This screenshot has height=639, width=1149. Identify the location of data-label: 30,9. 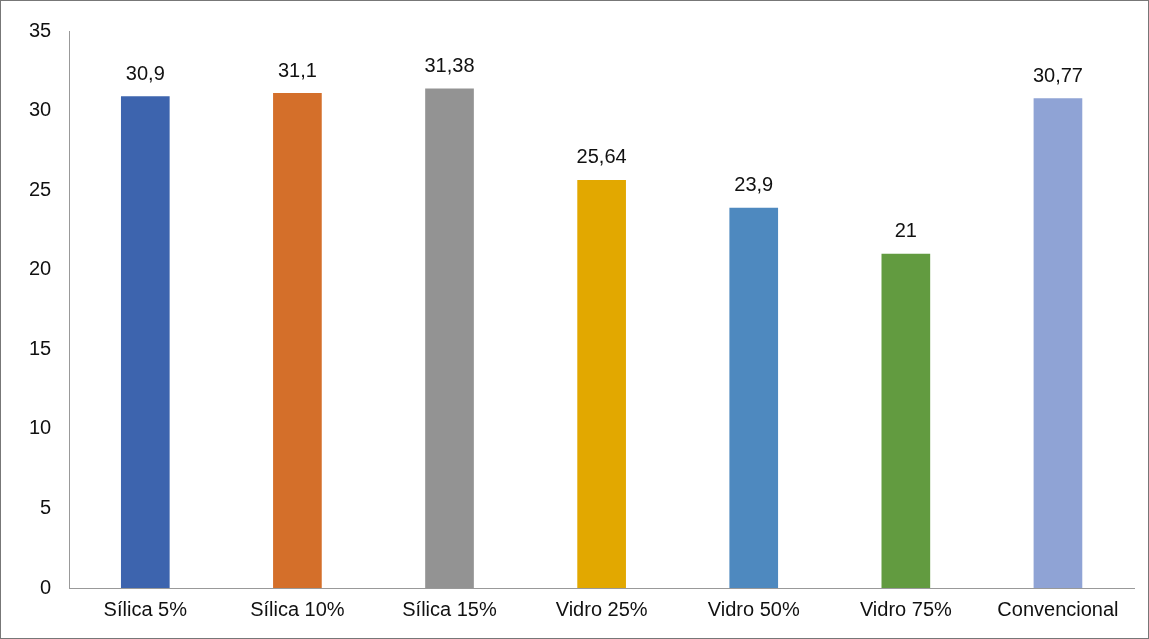
(145, 72).